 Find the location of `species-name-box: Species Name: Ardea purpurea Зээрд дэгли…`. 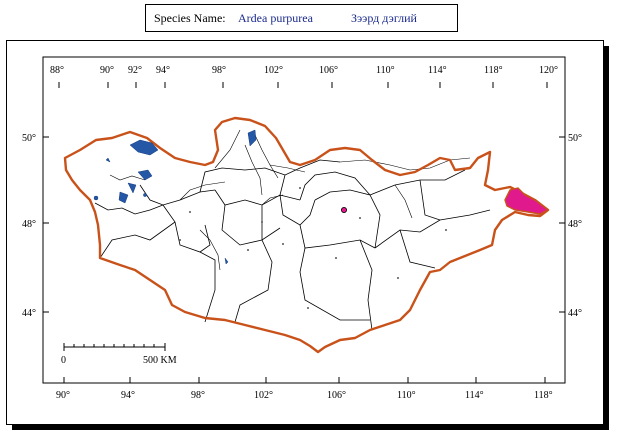

species-name-box: Species Name: Ardea purpurea Зээрд дэгли… is located at coordinates (301, 18).